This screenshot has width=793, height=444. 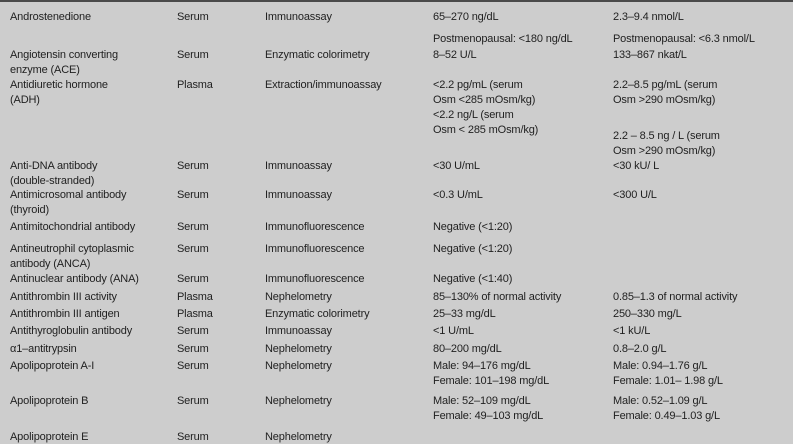 I want to click on cell-text-line: Female: 101–198 mg/dL, so click(x=491, y=381).